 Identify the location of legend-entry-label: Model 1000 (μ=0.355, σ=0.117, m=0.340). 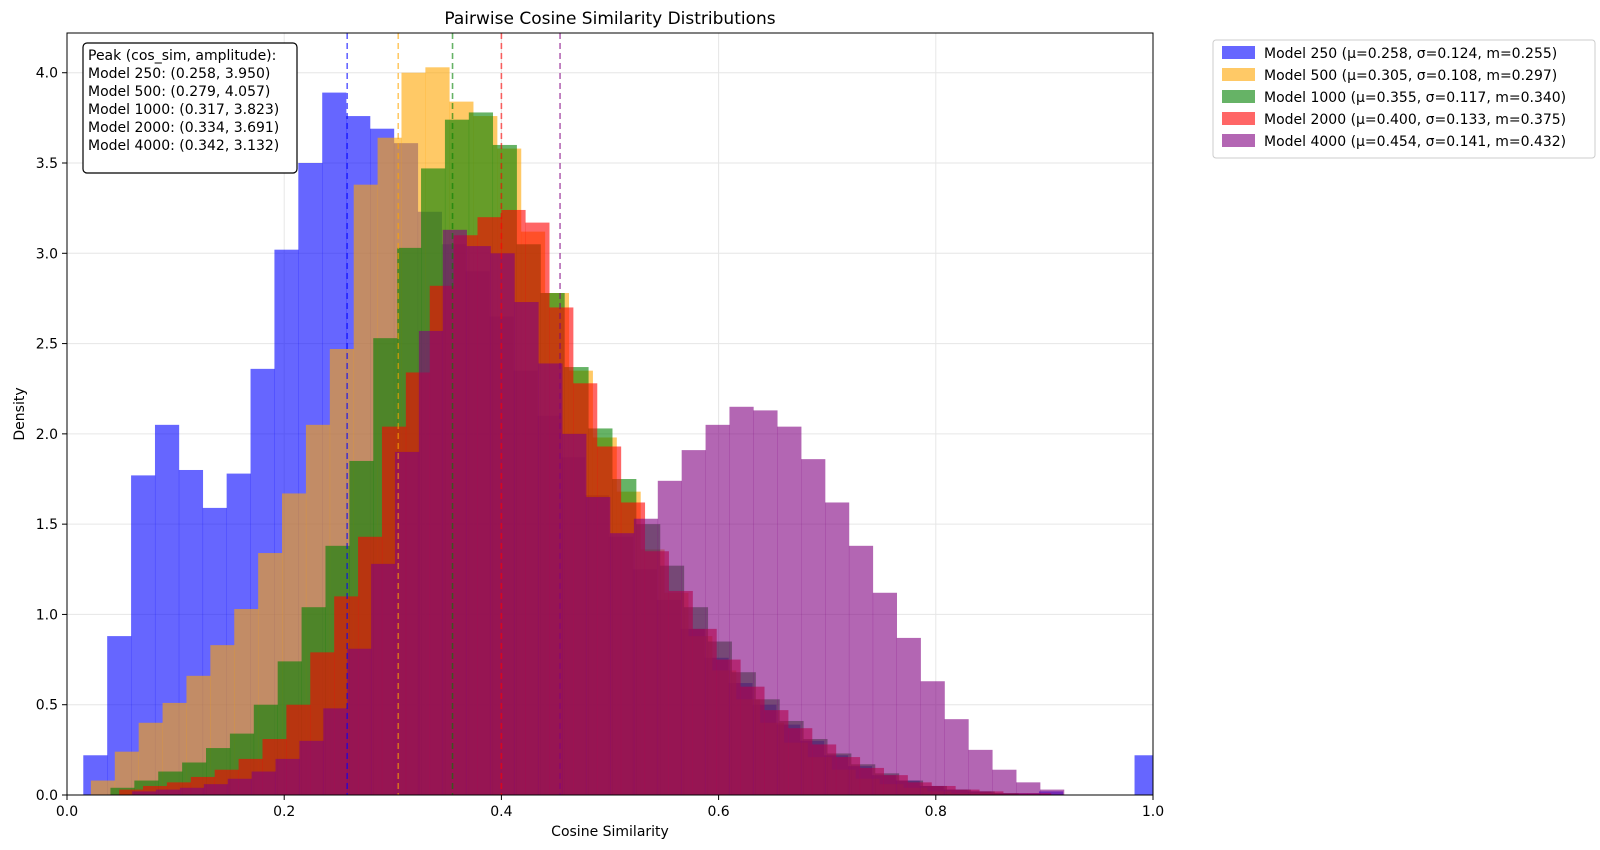
(1415, 98).